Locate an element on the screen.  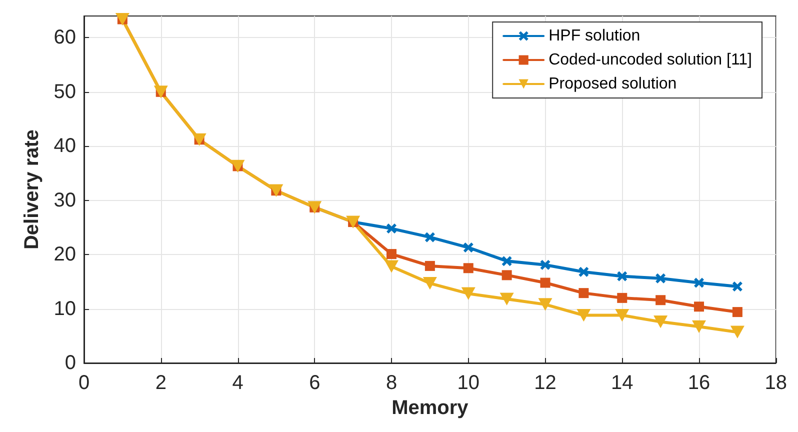
x-tick-label: 0 is located at coordinates (84, 383).